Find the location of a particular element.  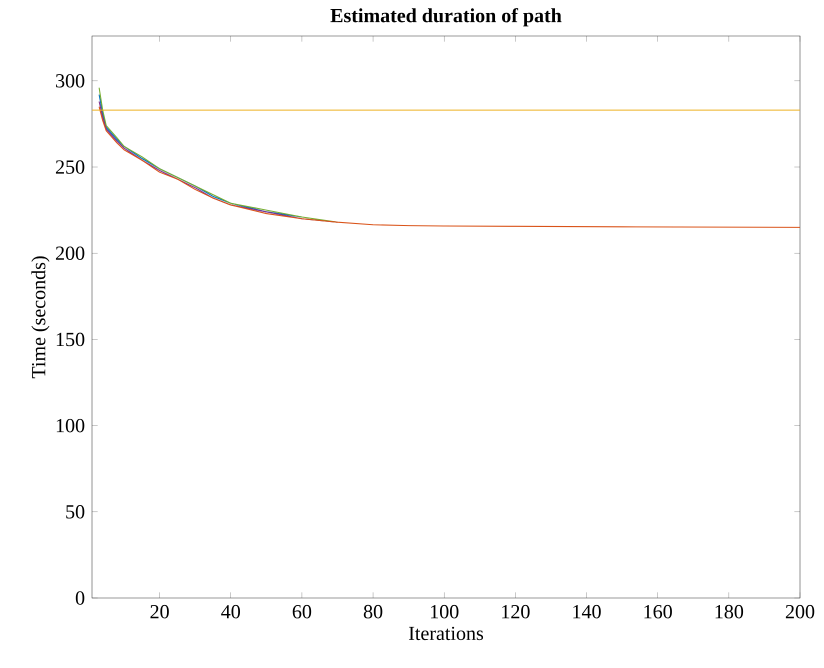

y-tick-label: 100 is located at coordinates (70, 425).